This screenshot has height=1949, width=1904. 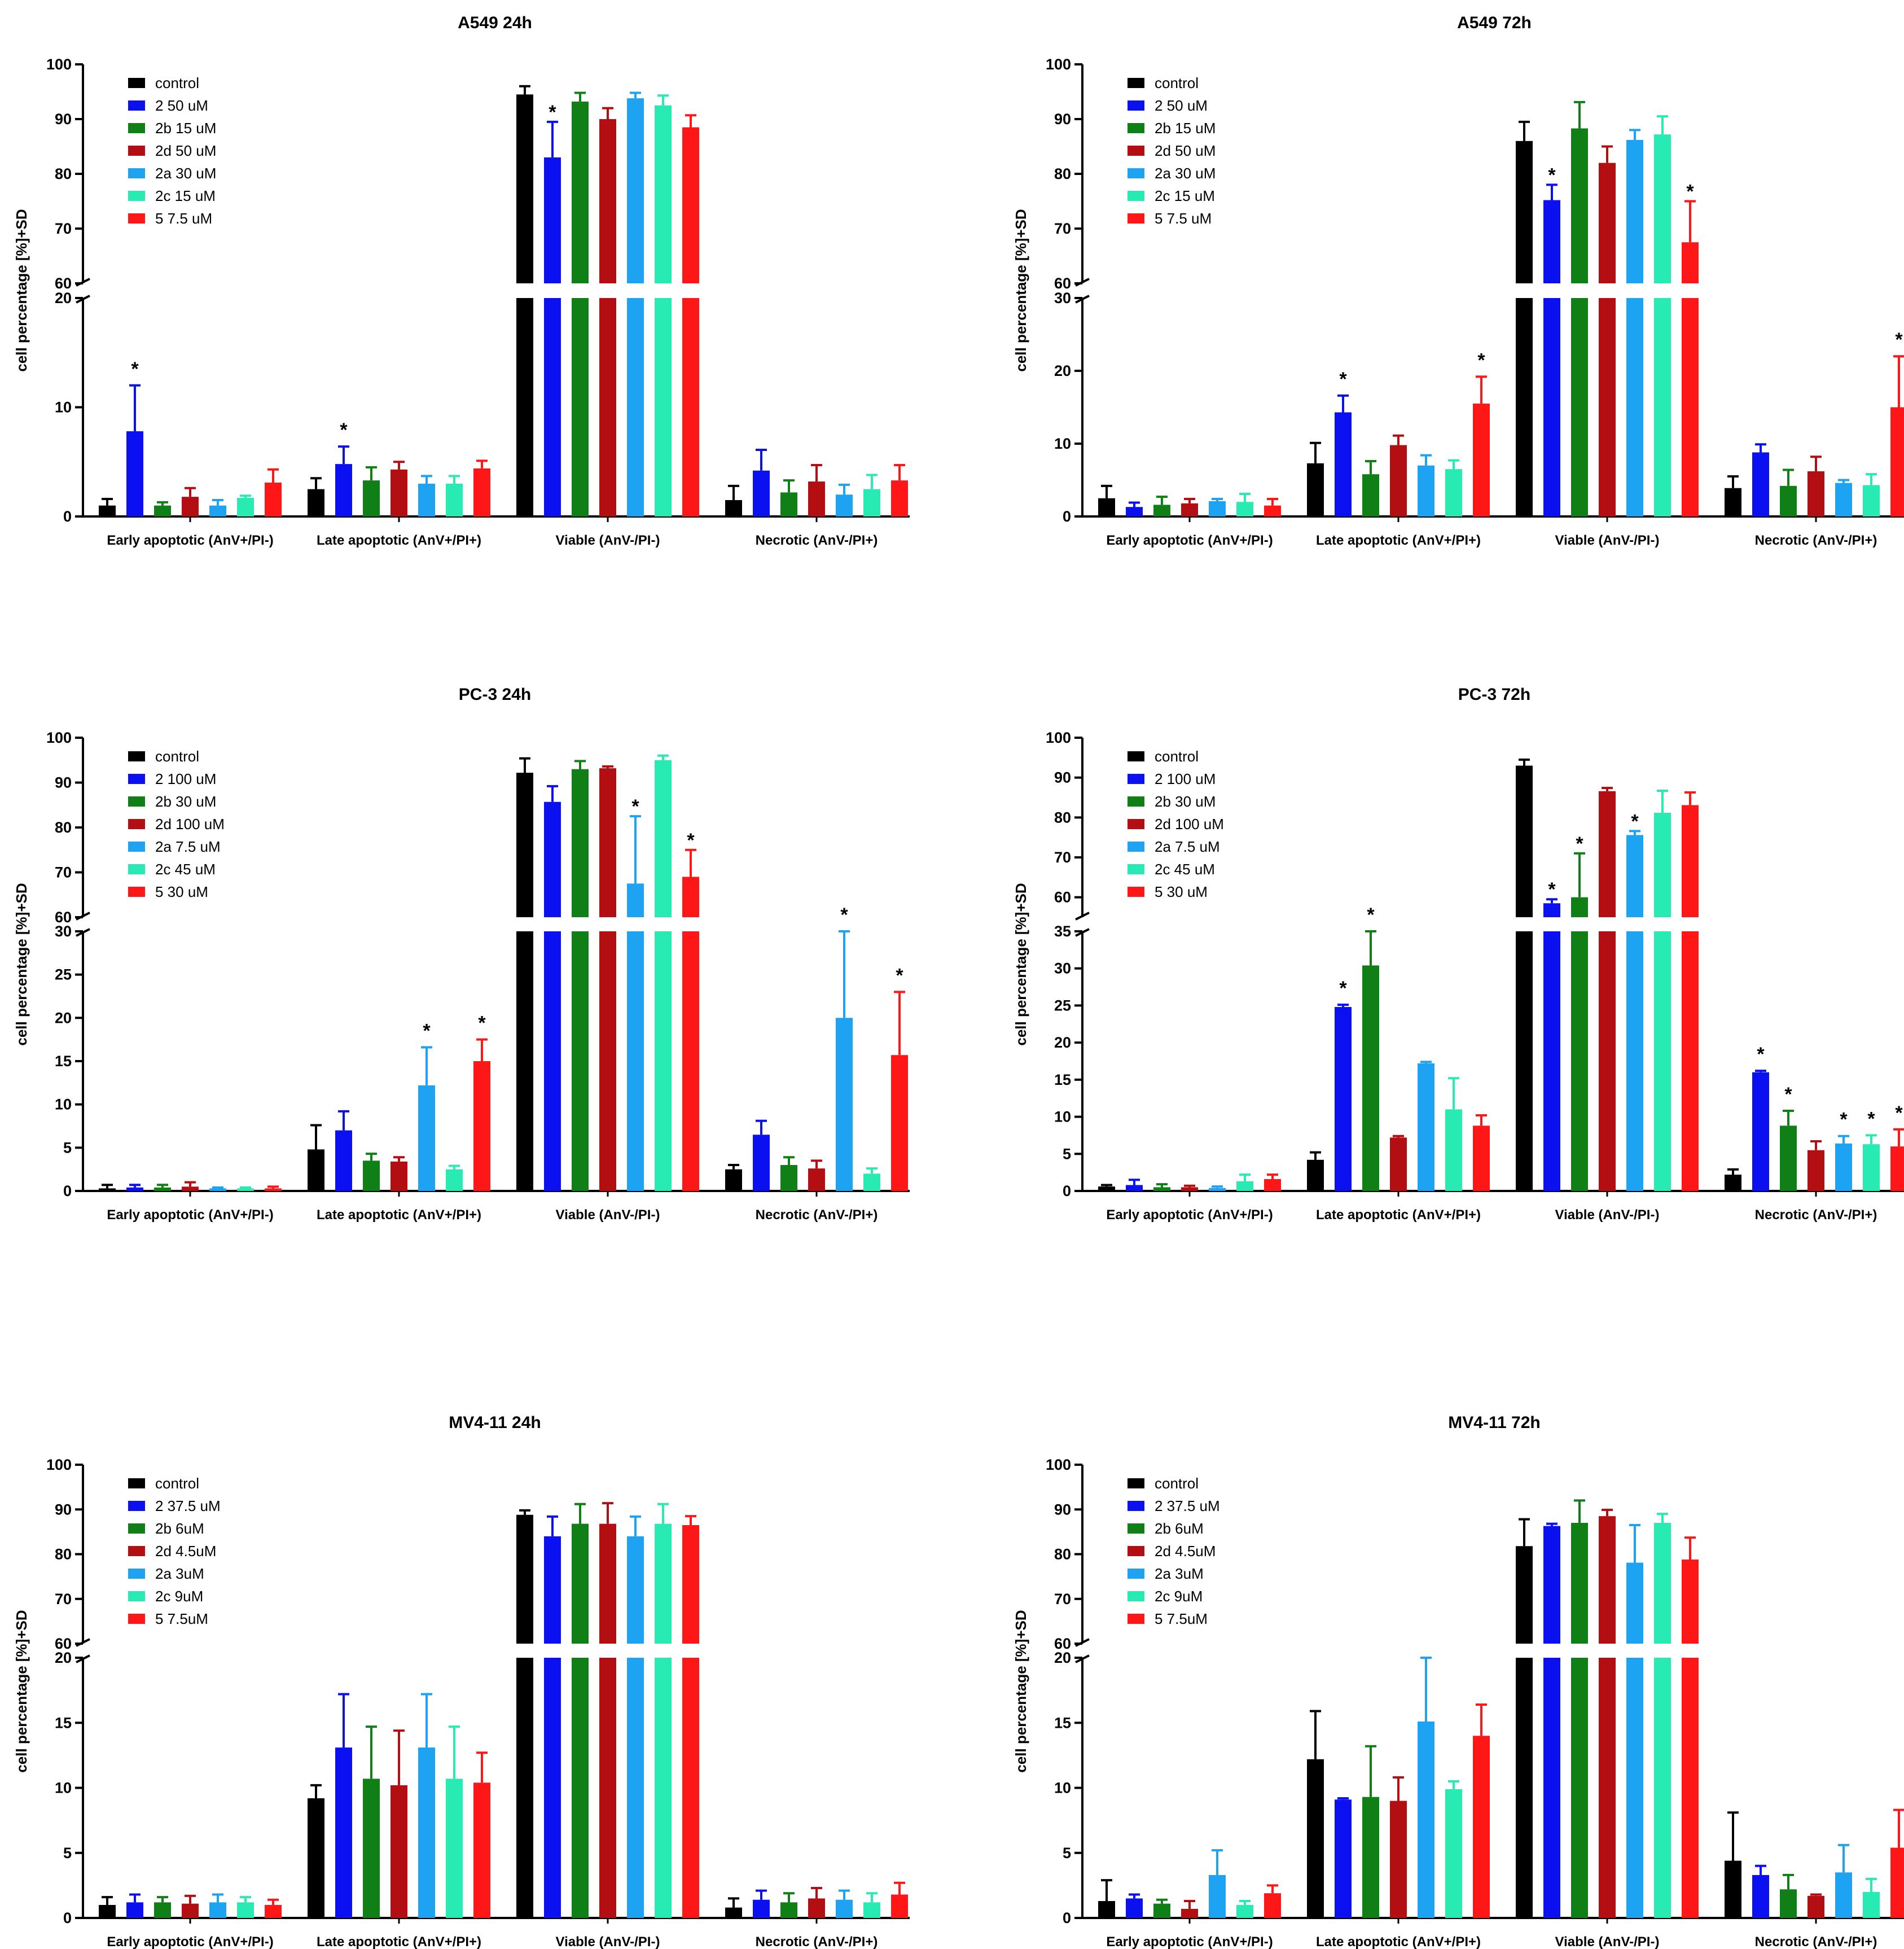 What do you see at coordinates (63, 1722) in the screenshot?
I see `y-tick-label: 15` at bounding box center [63, 1722].